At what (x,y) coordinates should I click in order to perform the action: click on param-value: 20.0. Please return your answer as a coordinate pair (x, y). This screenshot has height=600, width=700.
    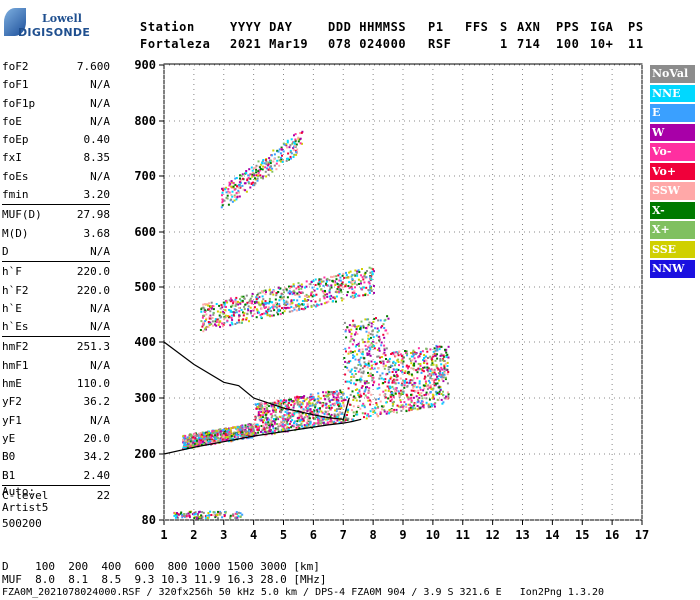
    Looking at the image, I should click on (97, 438).